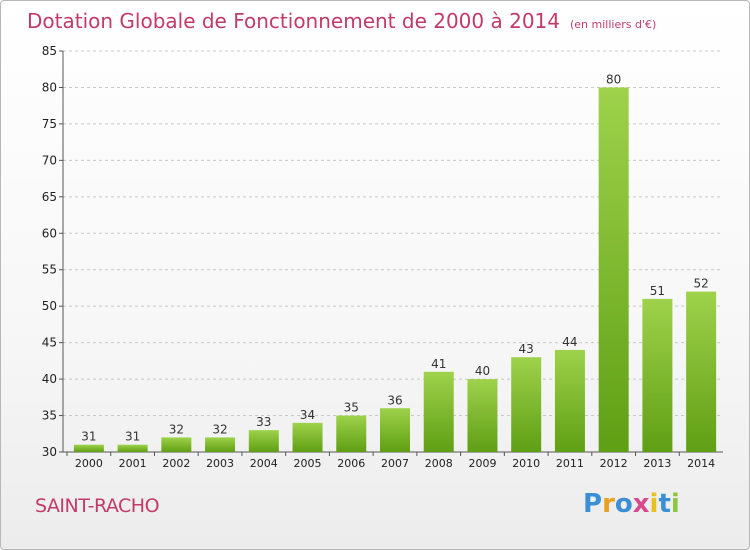  I want to click on bar-2006, so click(351, 433).